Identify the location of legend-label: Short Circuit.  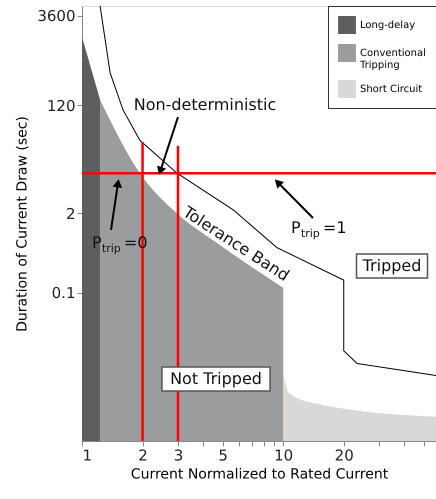
(391, 89).